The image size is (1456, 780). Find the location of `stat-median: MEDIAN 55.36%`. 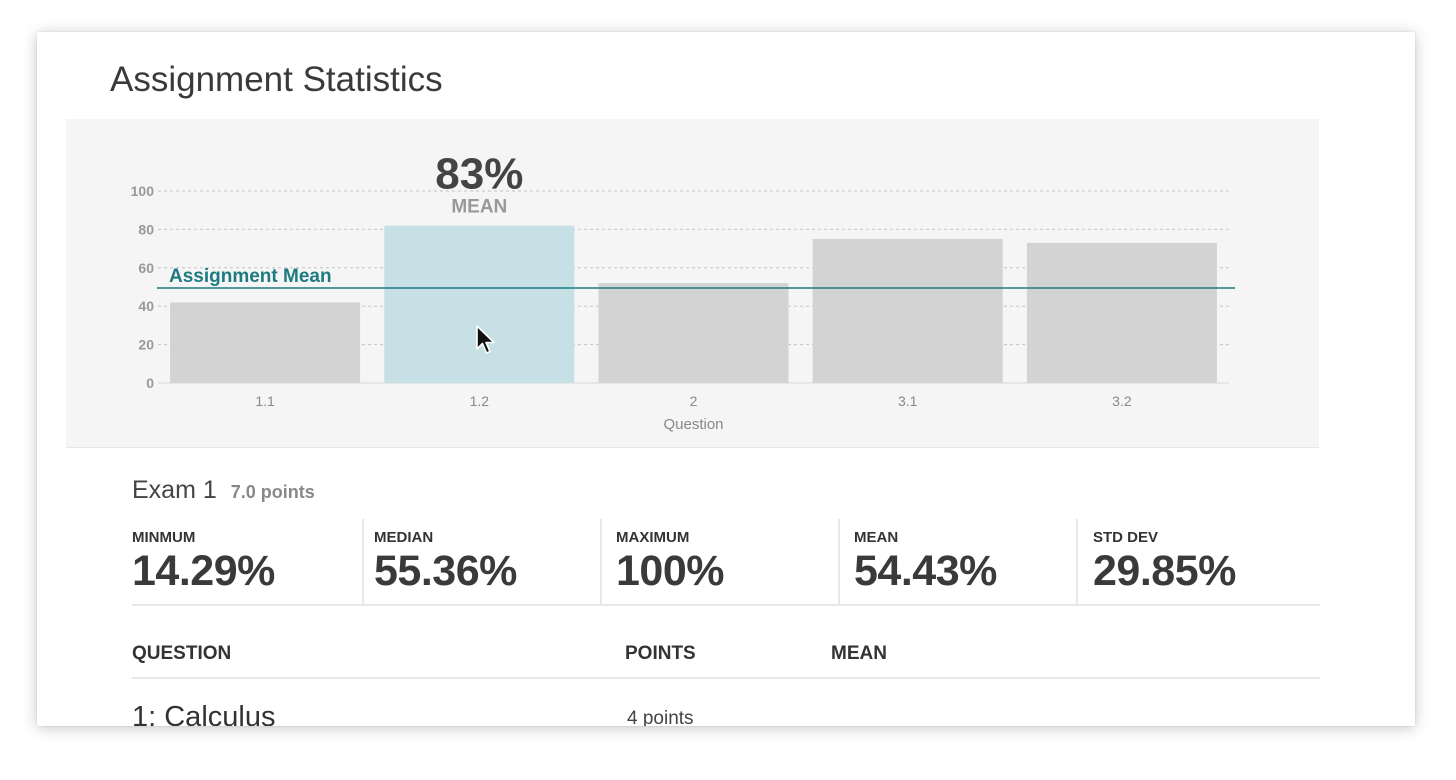

stat-median: MEDIAN 55.36% is located at coordinates (481, 561).